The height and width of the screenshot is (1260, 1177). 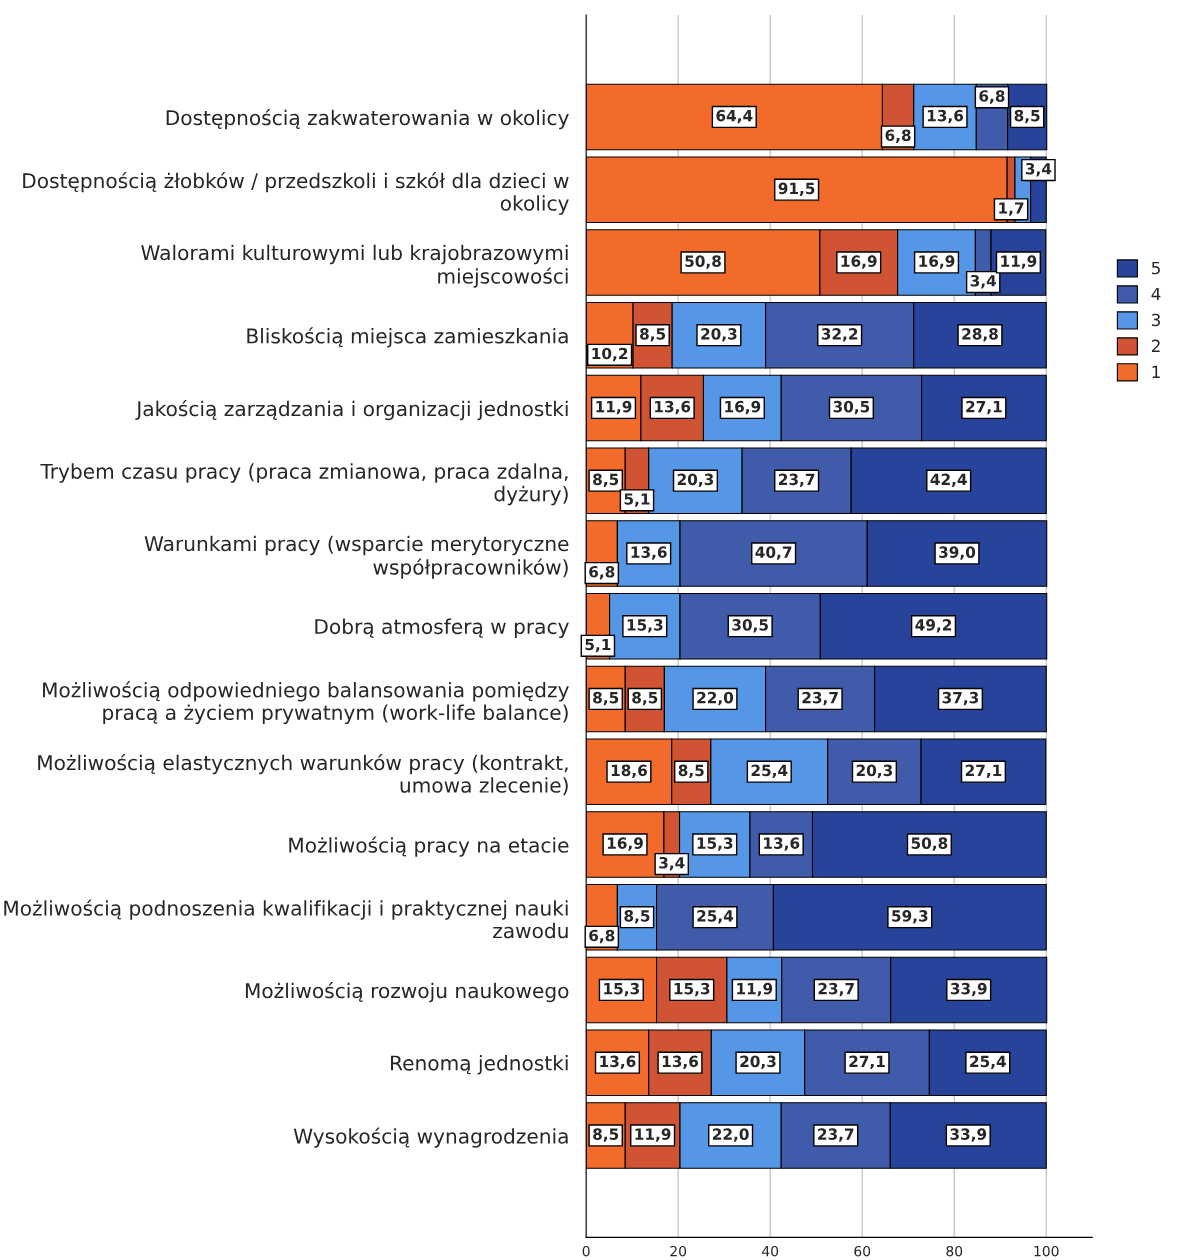 What do you see at coordinates (678, 1251) in the screenshot?
I see `x-tick-label: 20` at bounding box center [678, 1251].